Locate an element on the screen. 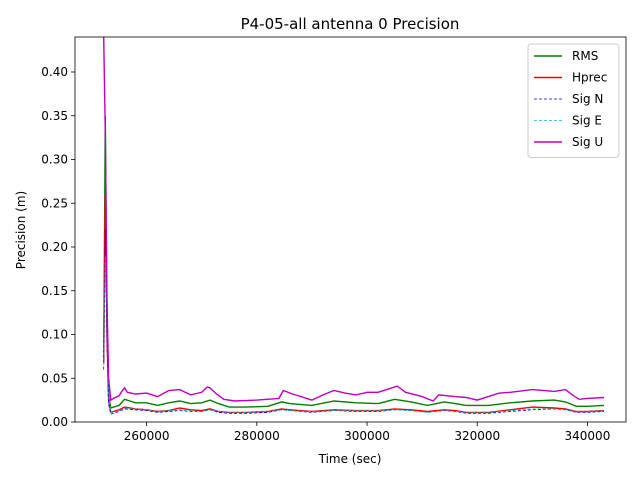  x-tick-label: 300000 is located at coordinates (367, 436).